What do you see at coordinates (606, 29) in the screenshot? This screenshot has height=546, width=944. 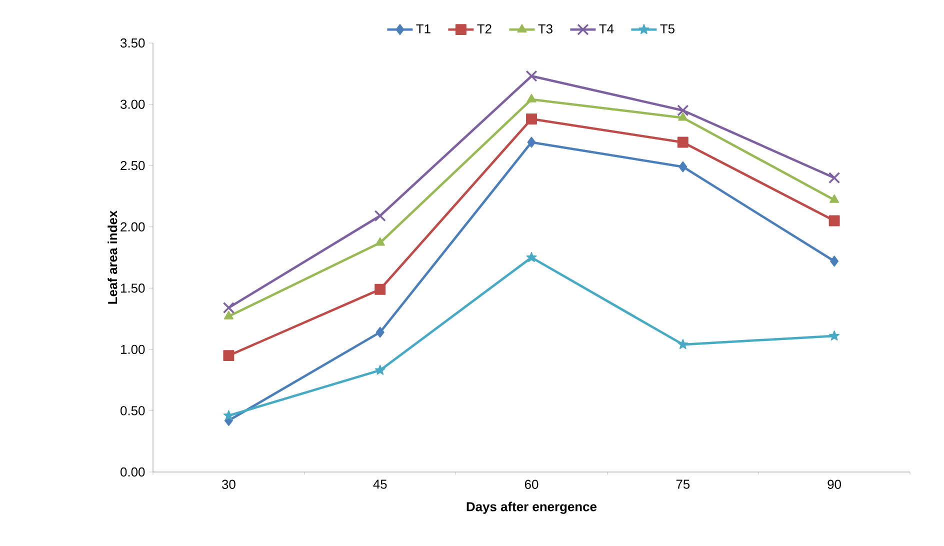 I see `legend-label: T4` at bounding box center [606, 29].